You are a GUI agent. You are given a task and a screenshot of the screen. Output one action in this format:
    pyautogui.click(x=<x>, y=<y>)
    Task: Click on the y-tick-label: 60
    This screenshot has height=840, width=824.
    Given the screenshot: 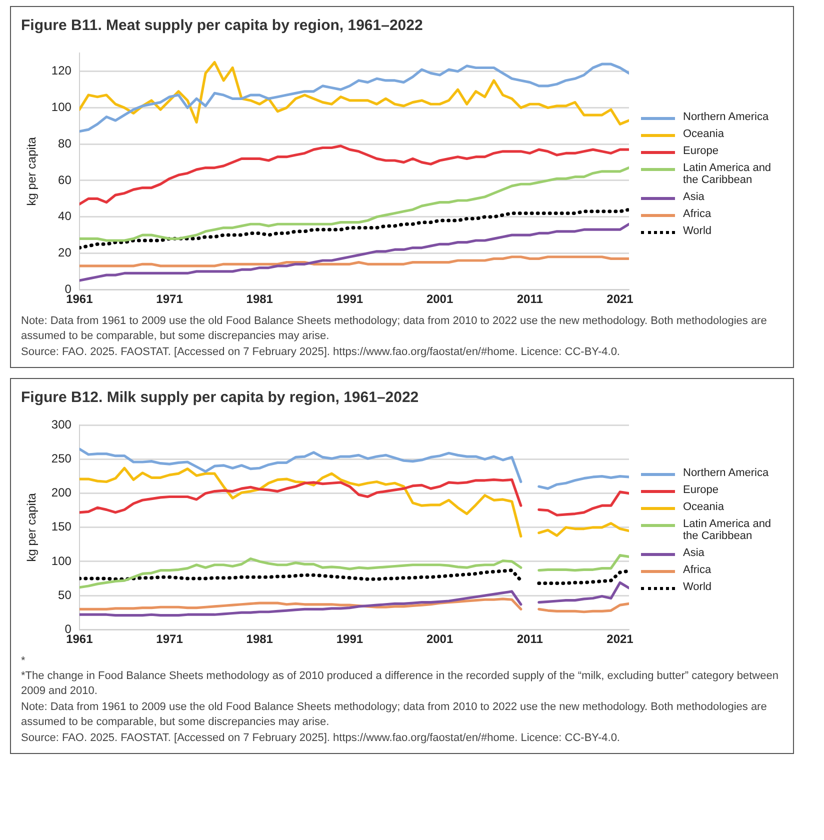 What is the action you would take?
    pyautogui.click(x=65, y=179)
    